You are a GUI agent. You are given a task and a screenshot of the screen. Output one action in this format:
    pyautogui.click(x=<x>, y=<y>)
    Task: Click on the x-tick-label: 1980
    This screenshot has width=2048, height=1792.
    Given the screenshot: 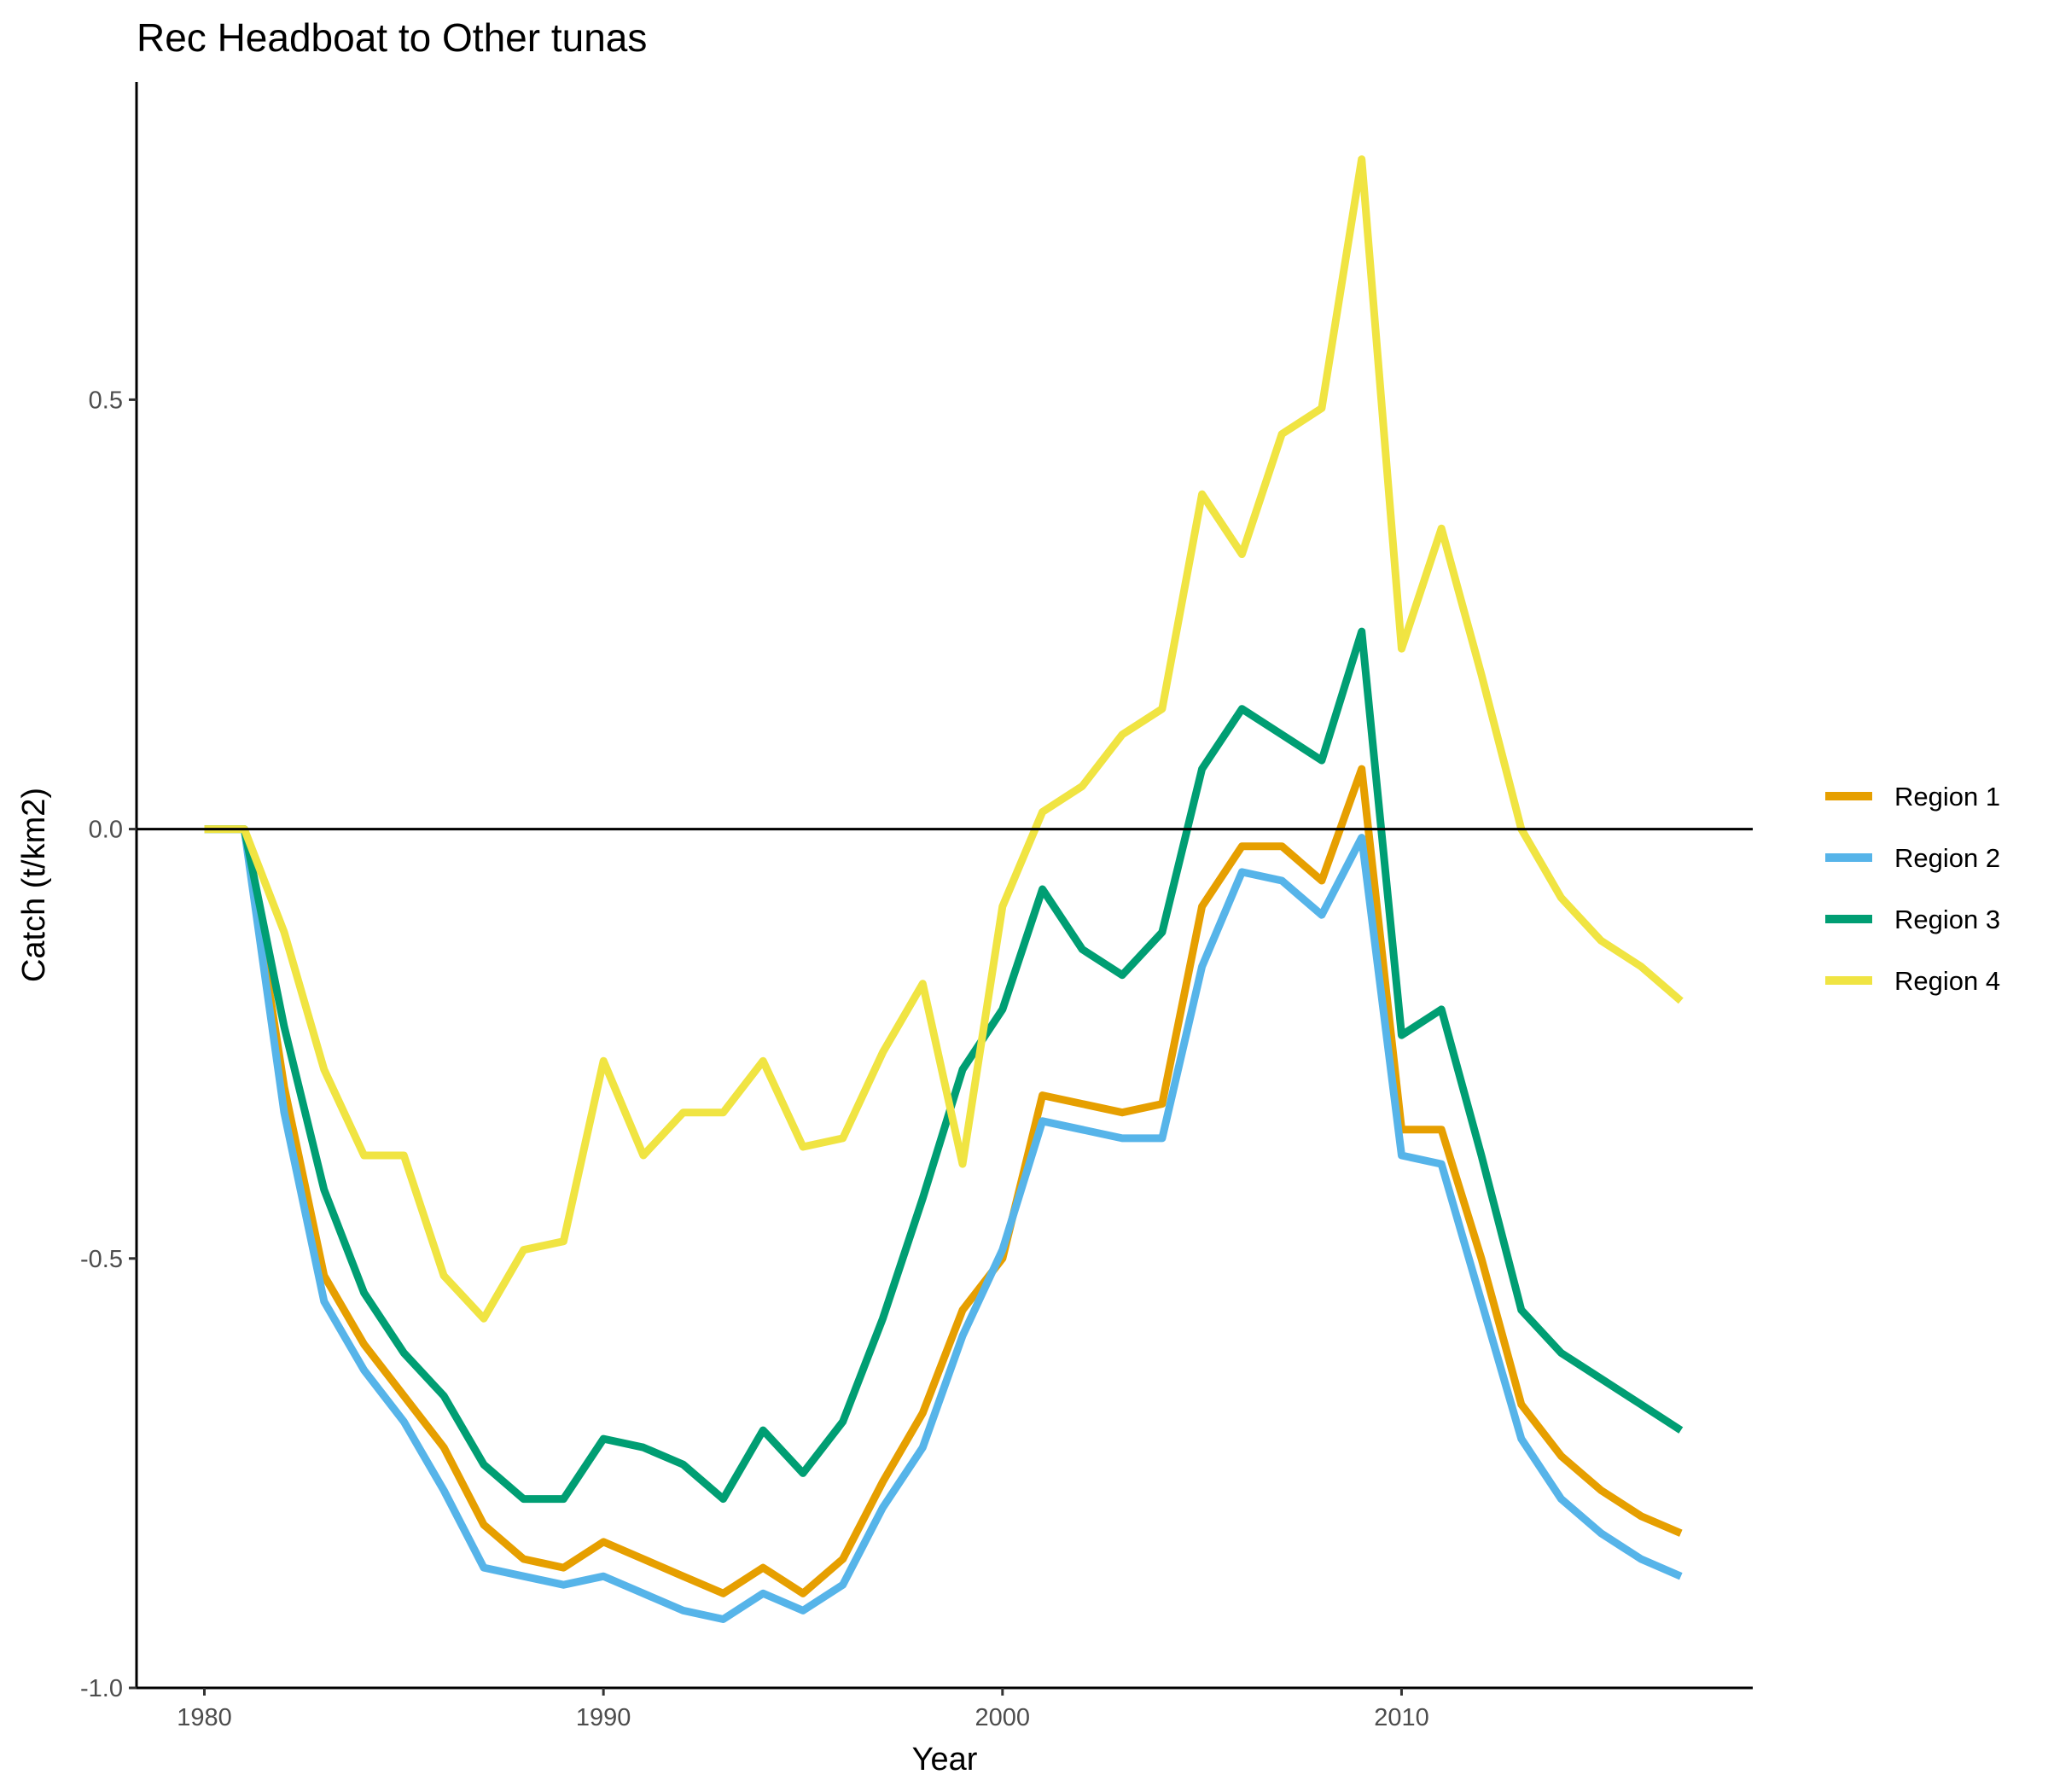 What is the action you would take?
    pyautogui.click(x=204, y=1717)
    